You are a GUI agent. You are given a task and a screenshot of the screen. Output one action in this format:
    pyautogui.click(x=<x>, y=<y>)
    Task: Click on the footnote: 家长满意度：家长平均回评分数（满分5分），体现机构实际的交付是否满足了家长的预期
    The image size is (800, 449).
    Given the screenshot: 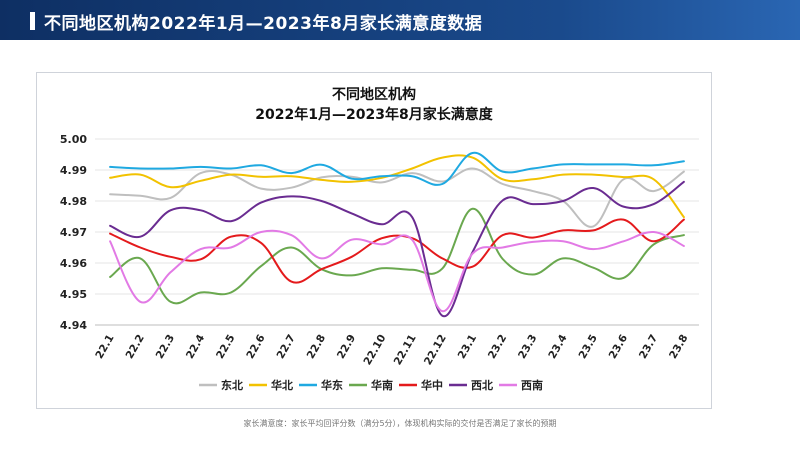 What is the action you would take?
    pyautogui.click(x=400, y=423)
    